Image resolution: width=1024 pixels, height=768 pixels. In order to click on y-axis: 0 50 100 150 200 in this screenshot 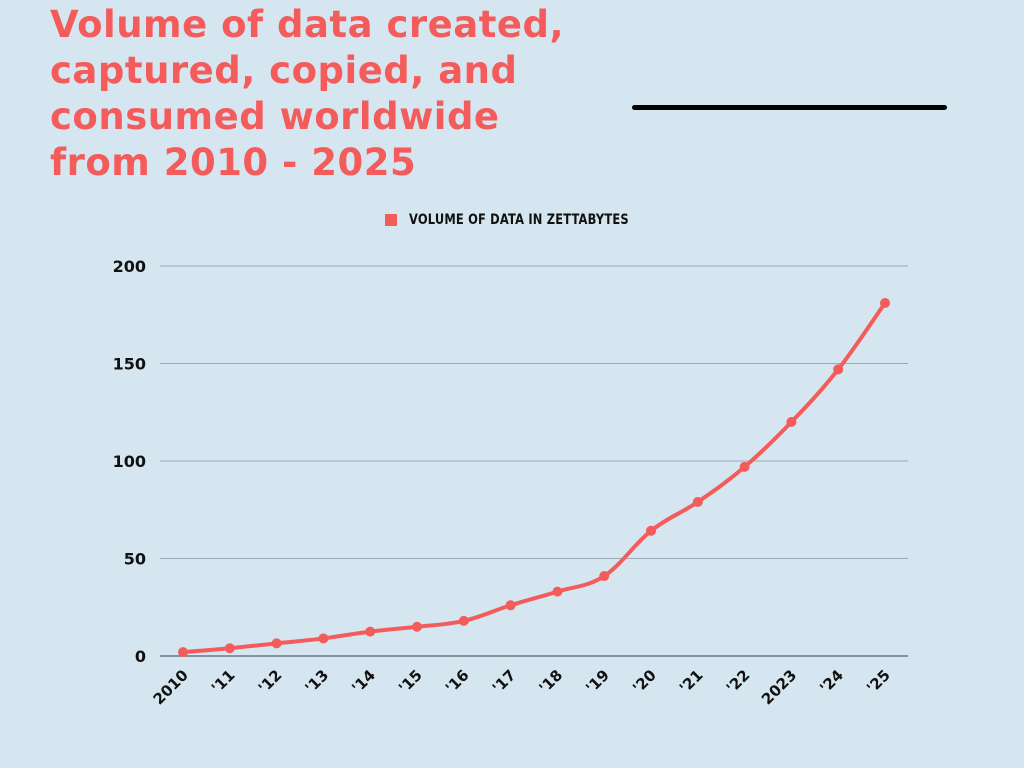, I will do `click(129, 461)`.